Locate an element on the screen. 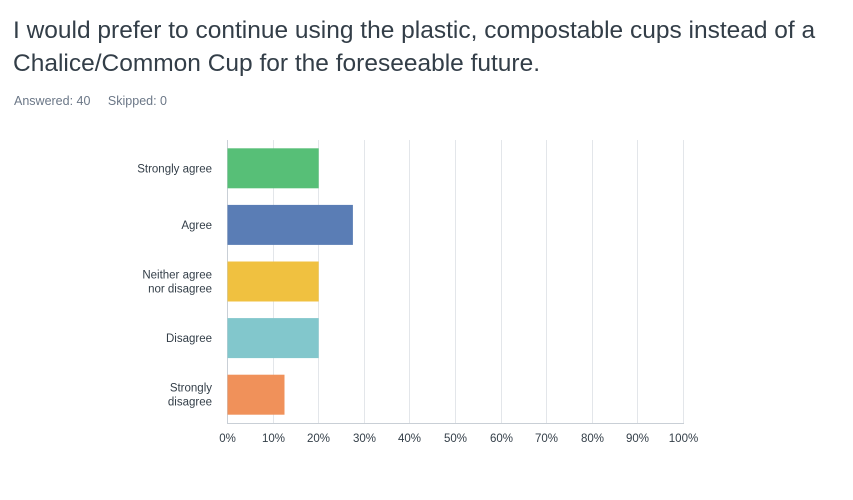  x-tick-label: 50% is located at coordinates (455, 439).